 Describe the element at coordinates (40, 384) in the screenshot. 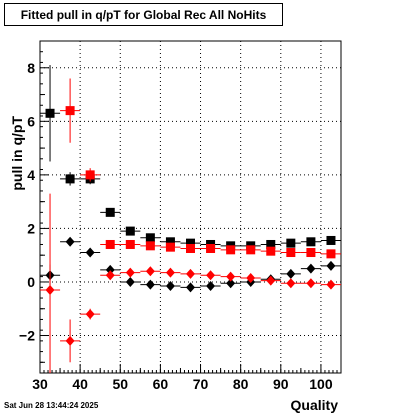

I see `x-tick-label: 30` at that location.